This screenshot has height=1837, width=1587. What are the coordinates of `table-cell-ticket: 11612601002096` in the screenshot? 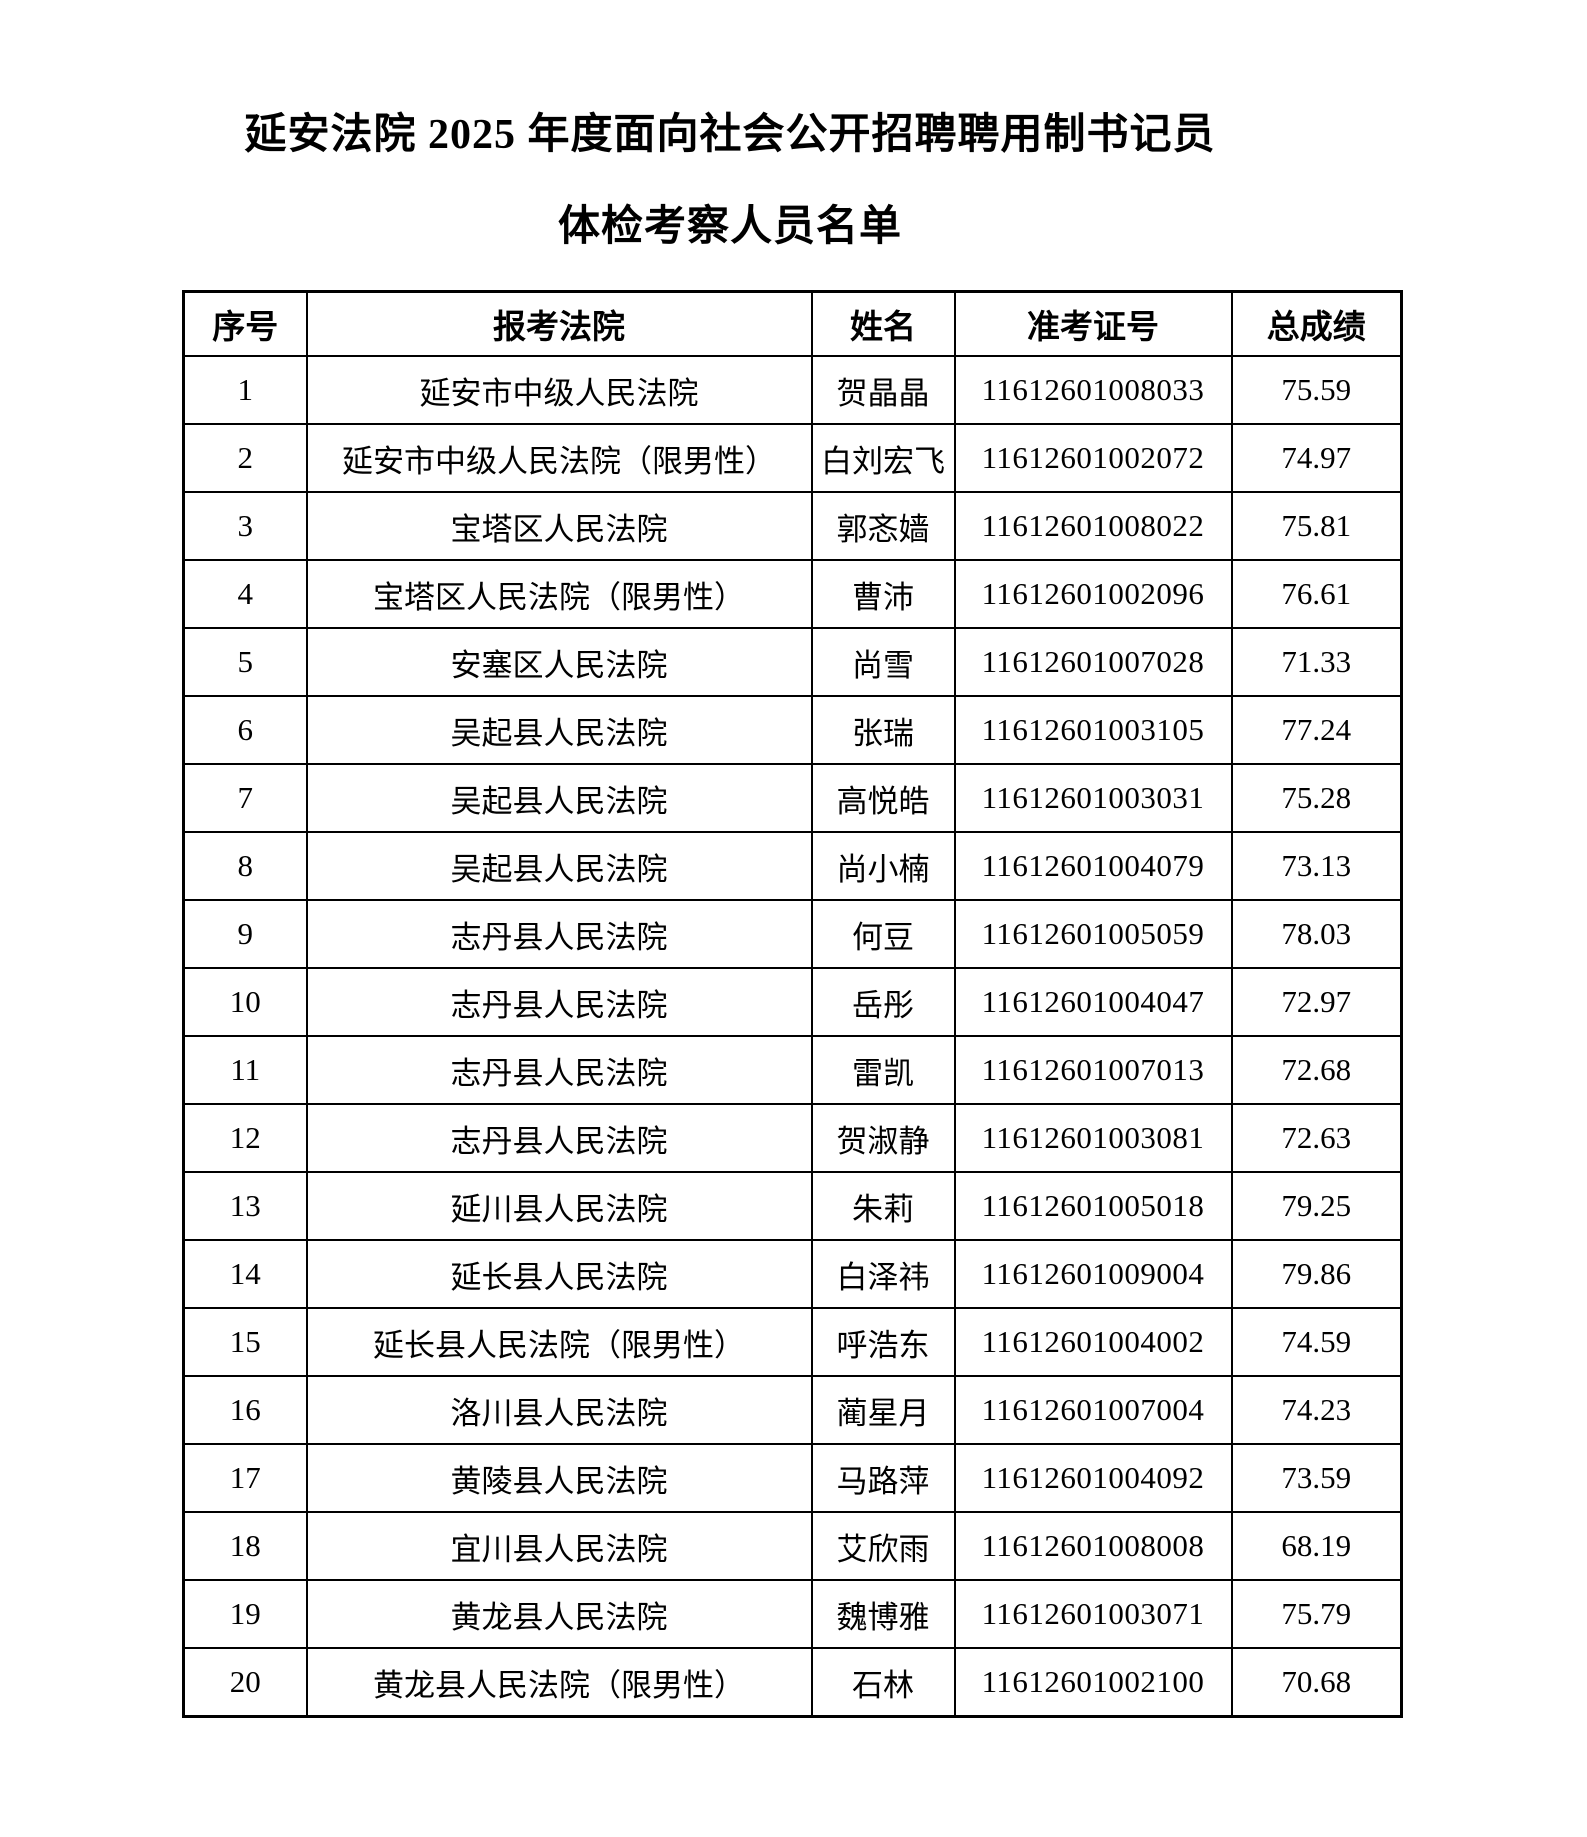 It's located at (1093, 594).